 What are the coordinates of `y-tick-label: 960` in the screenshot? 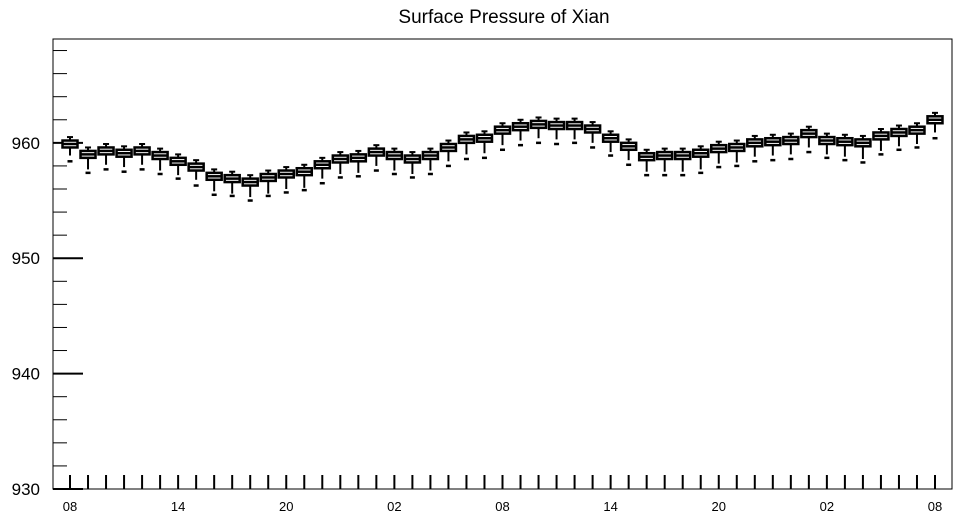 It's located at (26, 143).